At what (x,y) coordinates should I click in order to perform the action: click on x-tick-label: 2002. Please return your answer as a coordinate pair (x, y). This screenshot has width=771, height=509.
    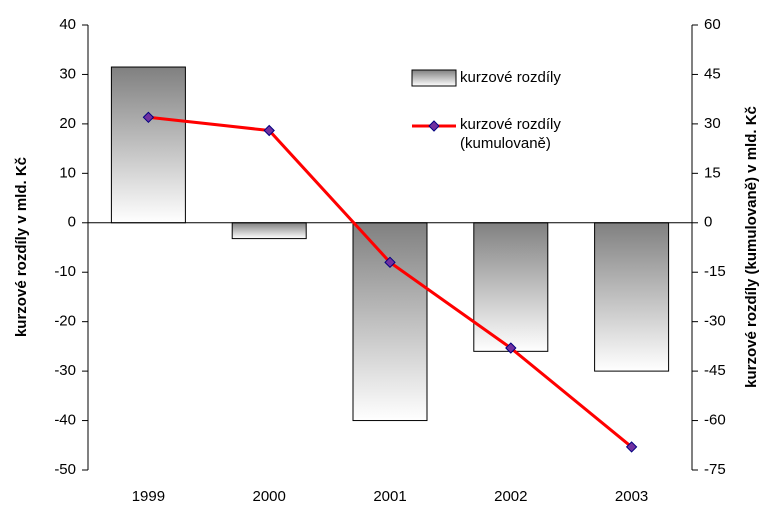
    Looking at the image, I should click on (510, 496).